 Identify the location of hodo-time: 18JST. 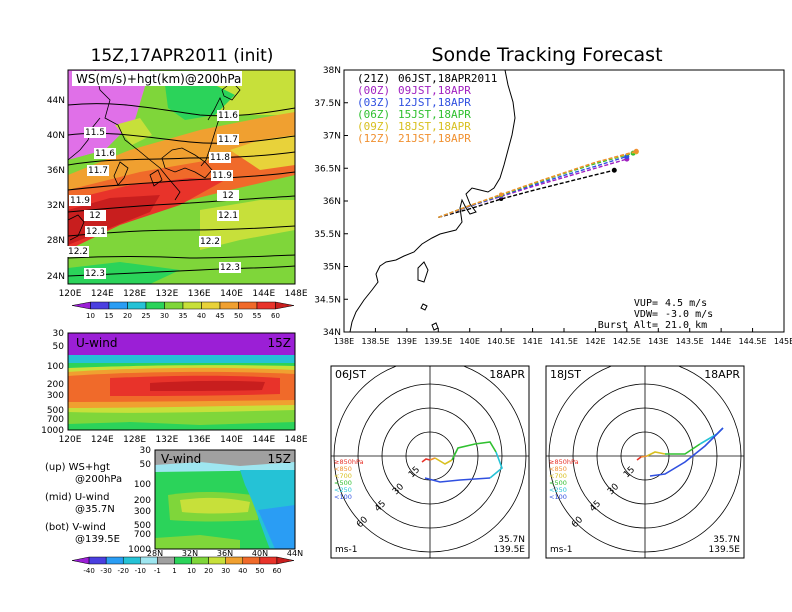
(565, 374).